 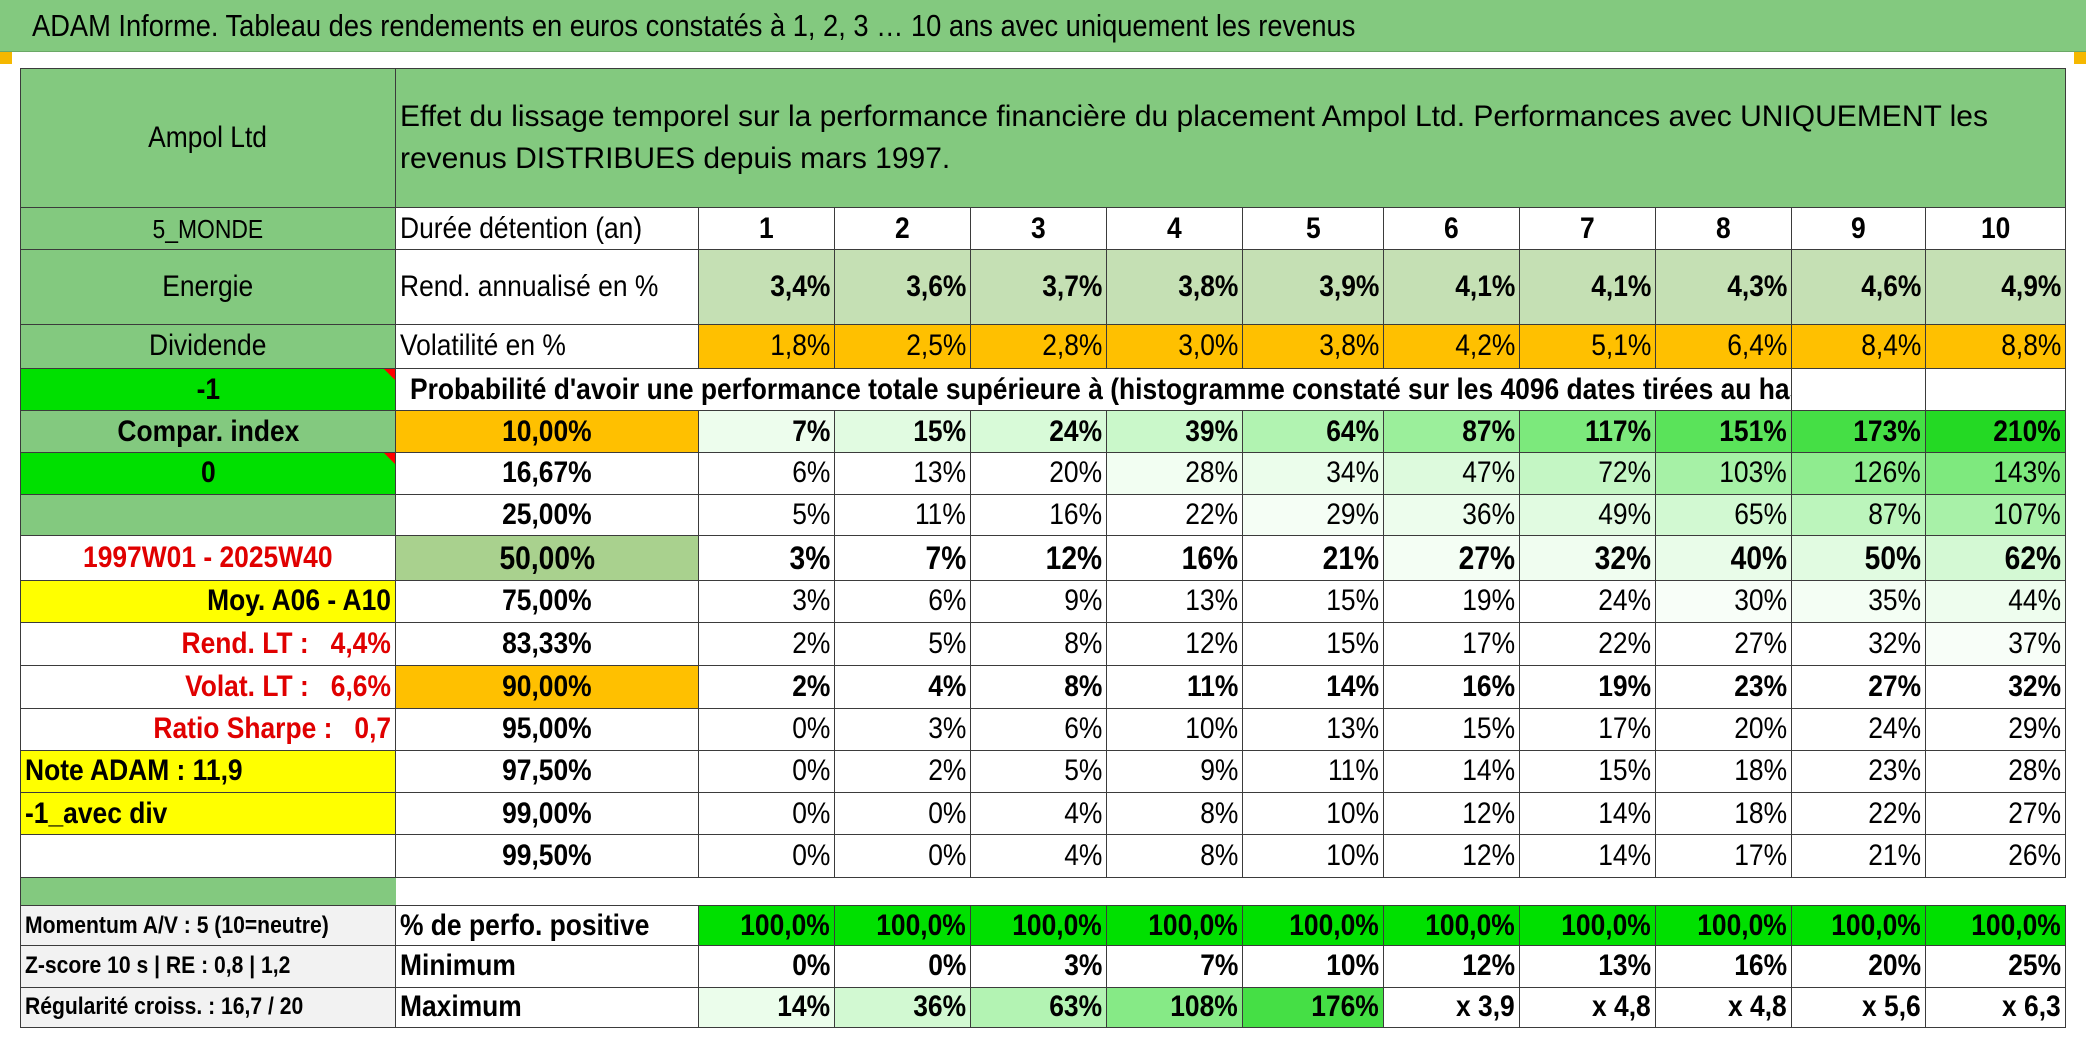 I want to click on maximum-value: 176%, so click(x=1313, y=1007).